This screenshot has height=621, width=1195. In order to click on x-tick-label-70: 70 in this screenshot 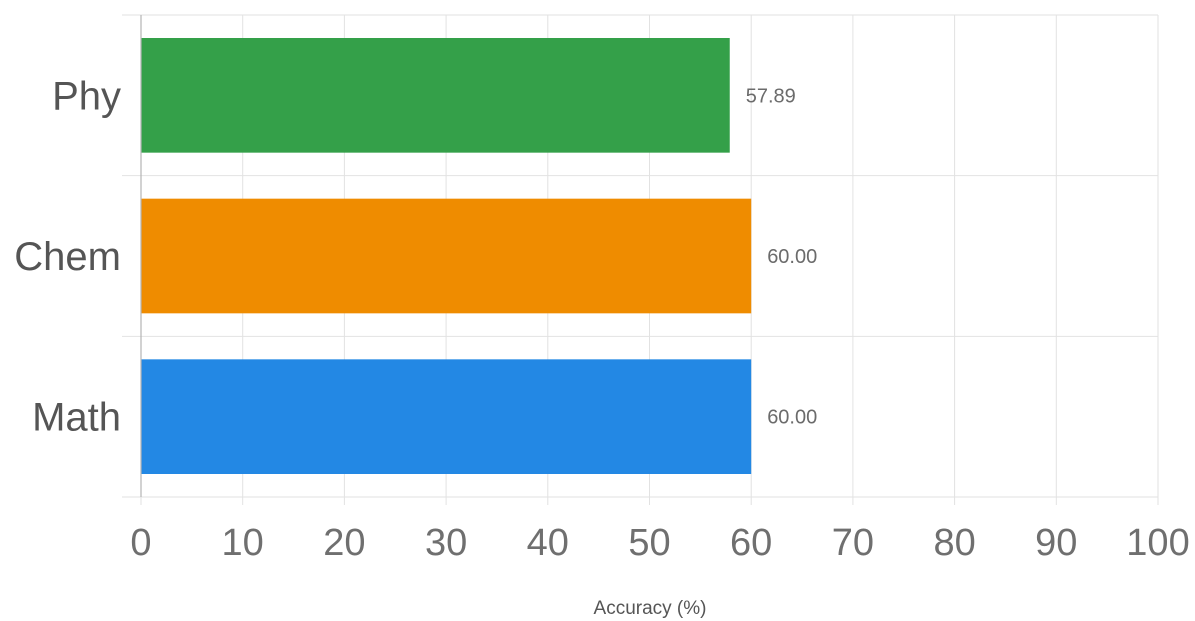, I will do `click(853, 543)`.